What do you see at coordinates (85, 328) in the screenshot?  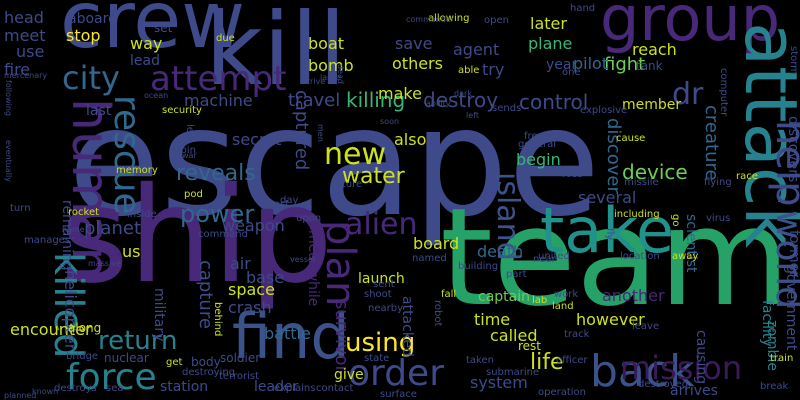 I see `word-along: along` at bounding box center [85, 328].